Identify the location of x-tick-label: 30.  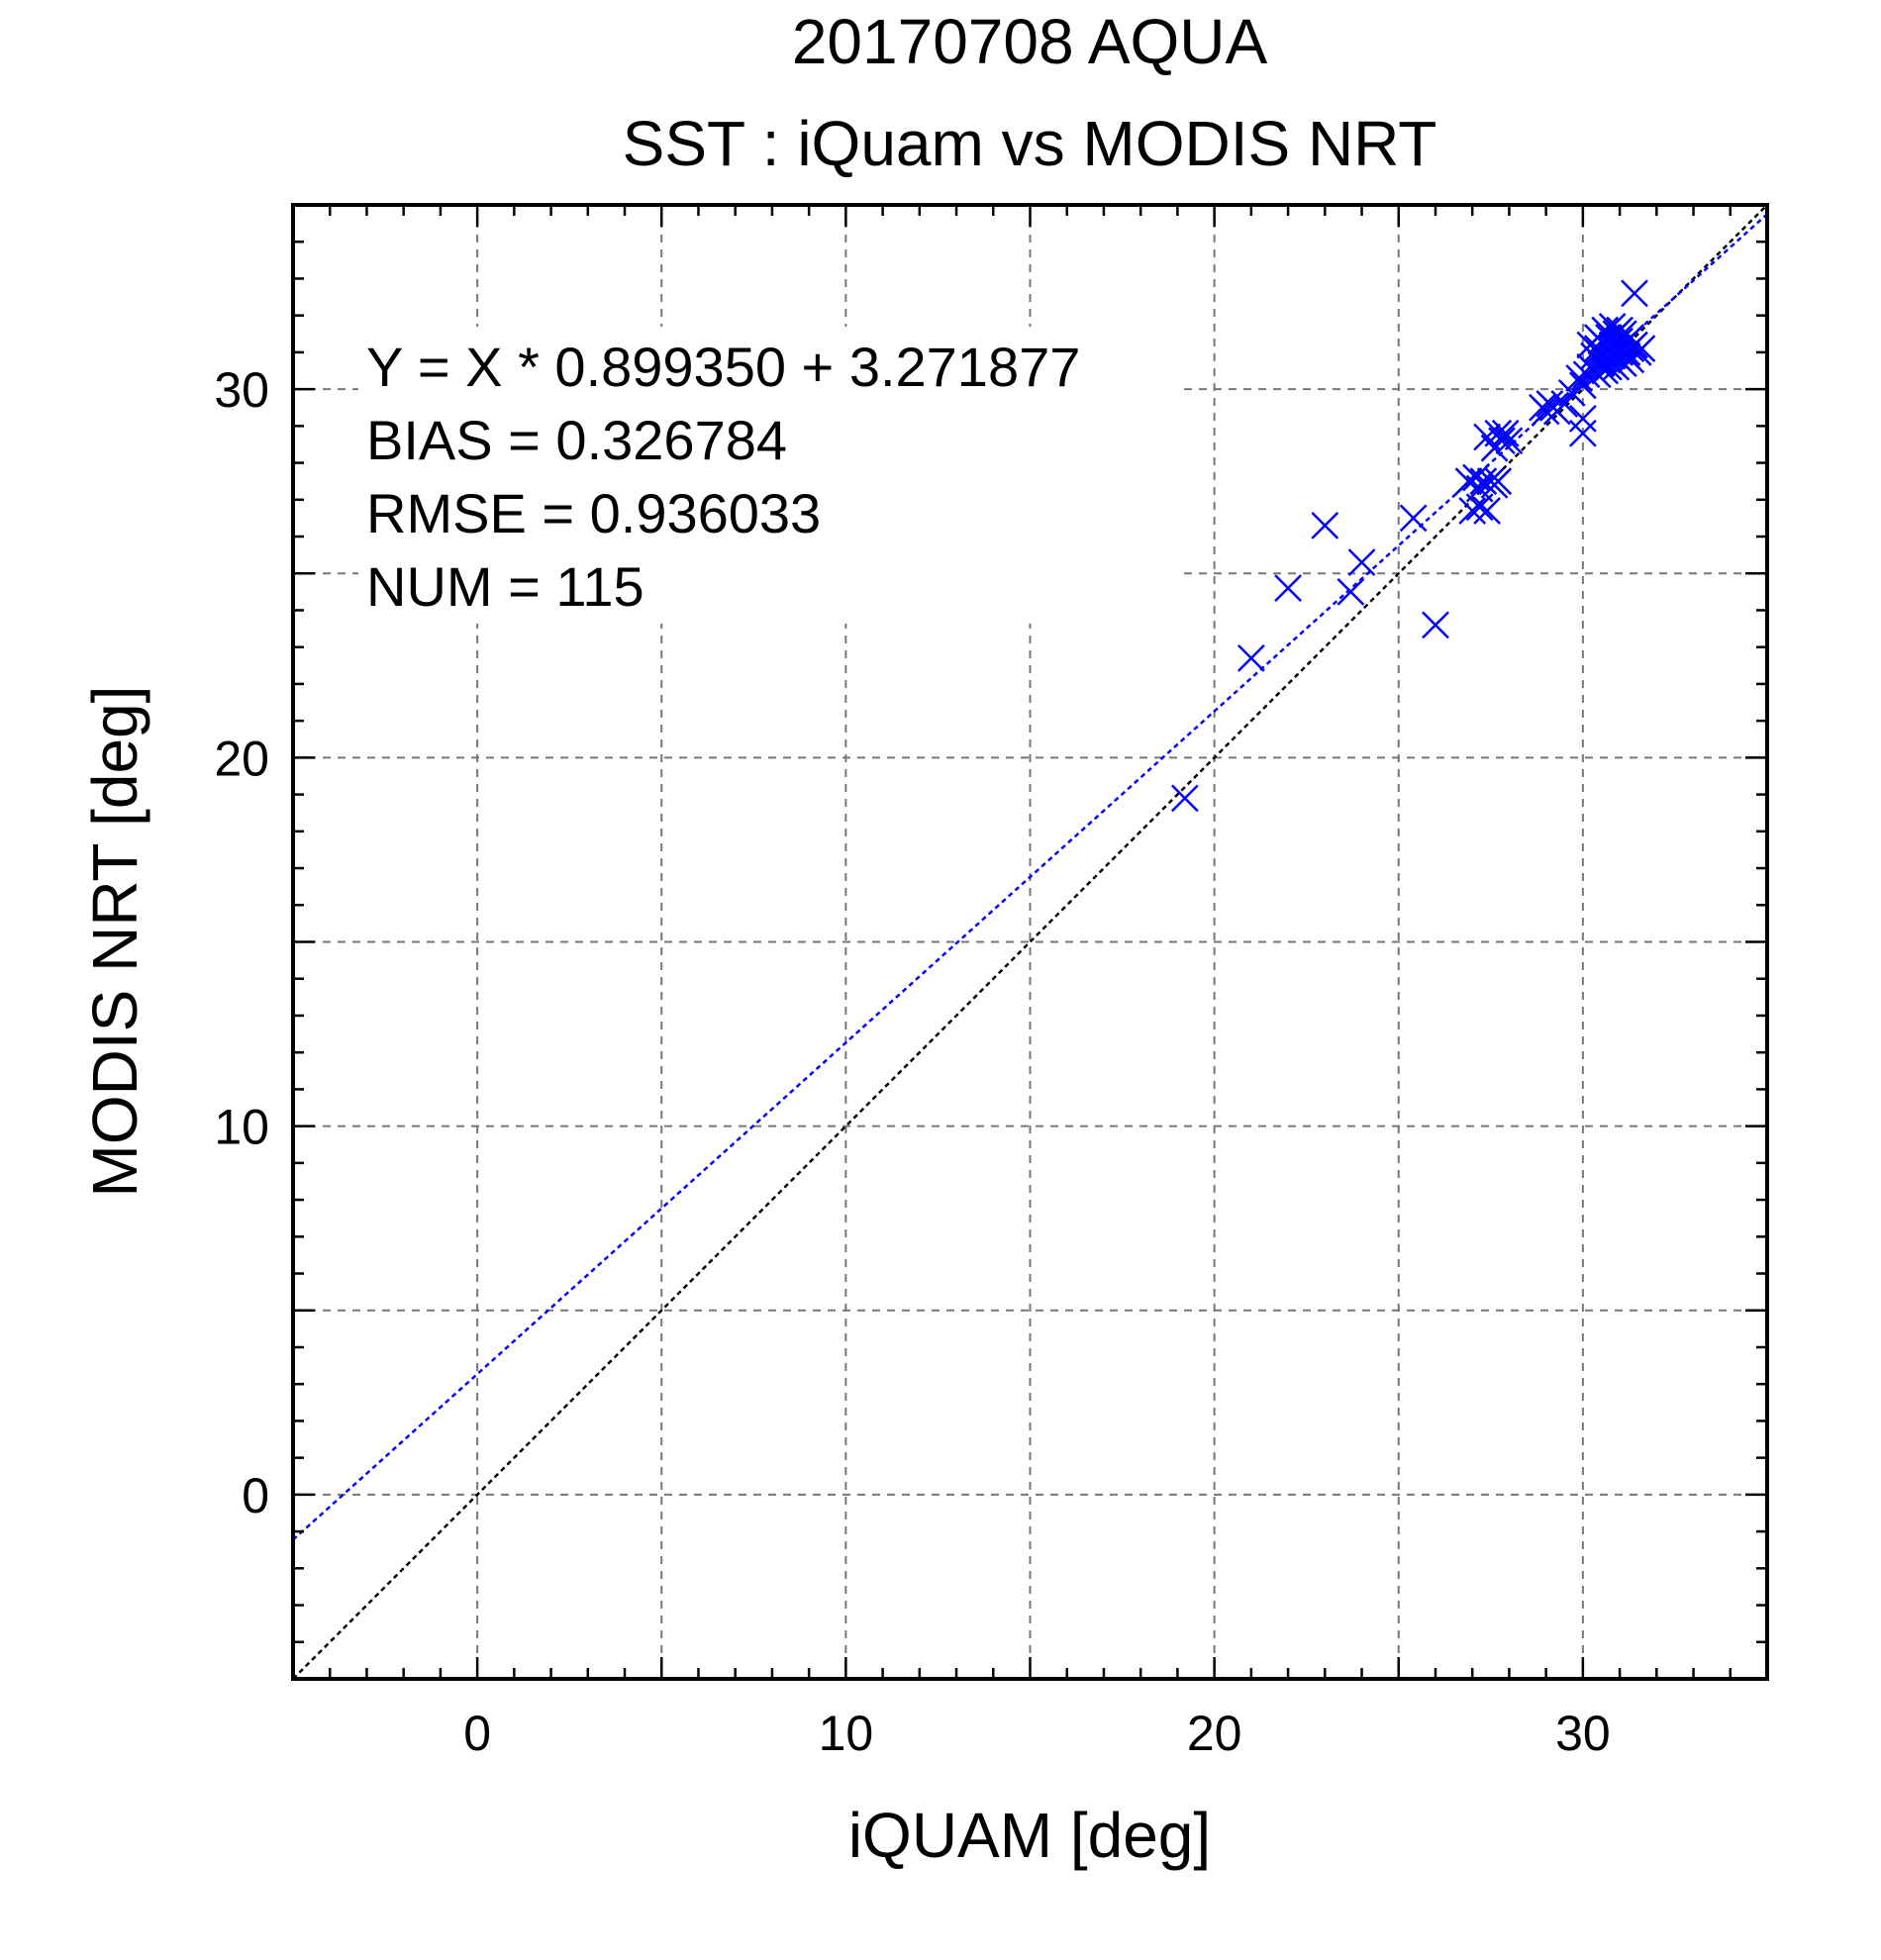
(1583, 1733).